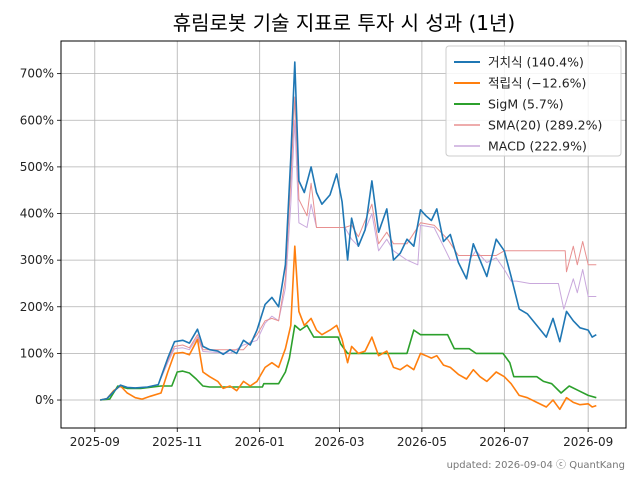 This screenshot has height=480, width=640. Describe the element at coordinates (588, 442) in the screenshot. I see `x-tick-label: 2026-09` at that location.